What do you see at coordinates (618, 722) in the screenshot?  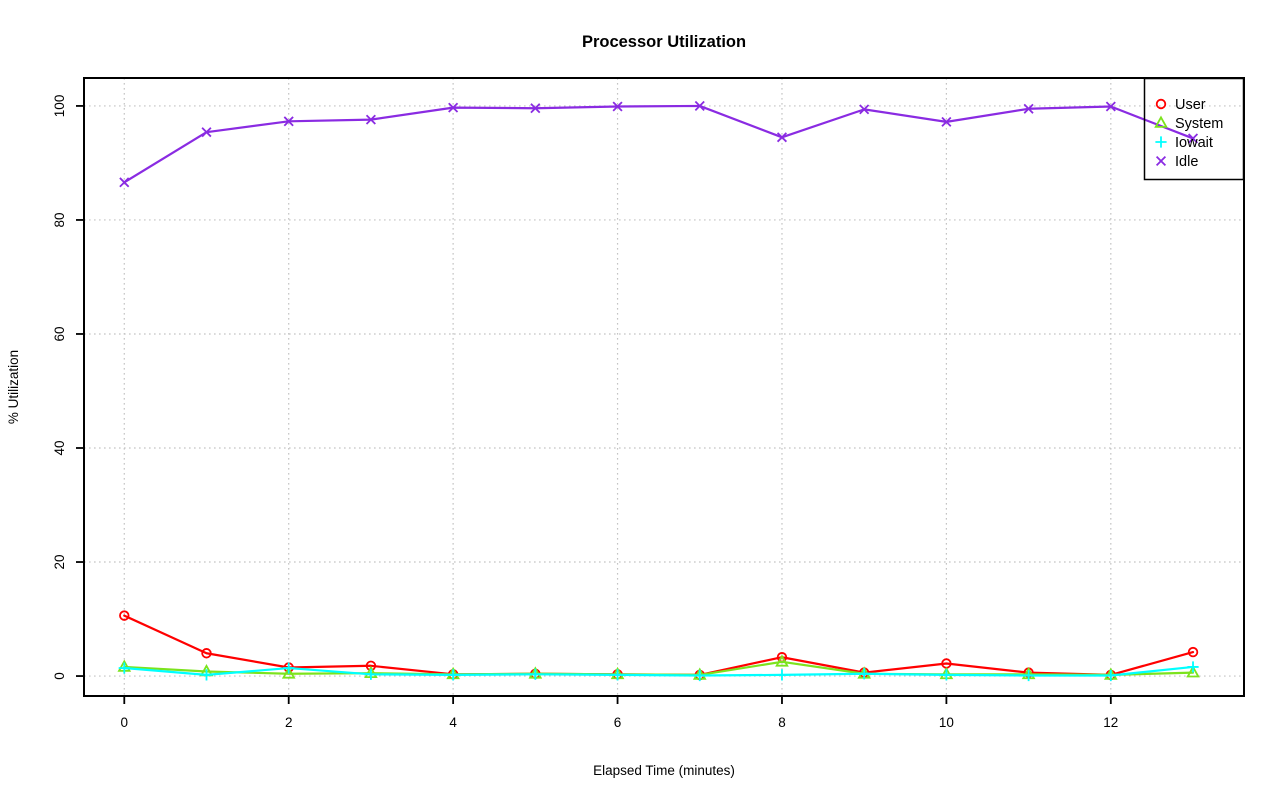 I see `x-tick-label: 6` at bounding box center [618, 722].